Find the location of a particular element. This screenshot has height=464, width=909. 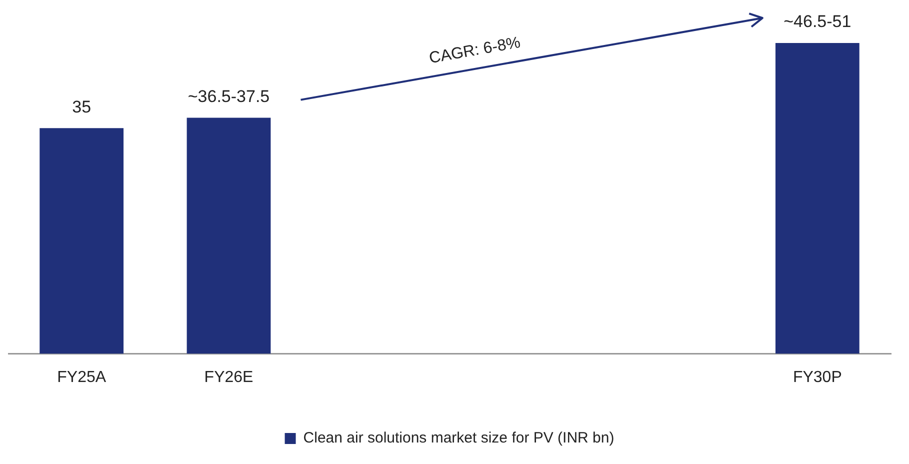

x-tick-label: FY26E is located at coordinates (229, 377).